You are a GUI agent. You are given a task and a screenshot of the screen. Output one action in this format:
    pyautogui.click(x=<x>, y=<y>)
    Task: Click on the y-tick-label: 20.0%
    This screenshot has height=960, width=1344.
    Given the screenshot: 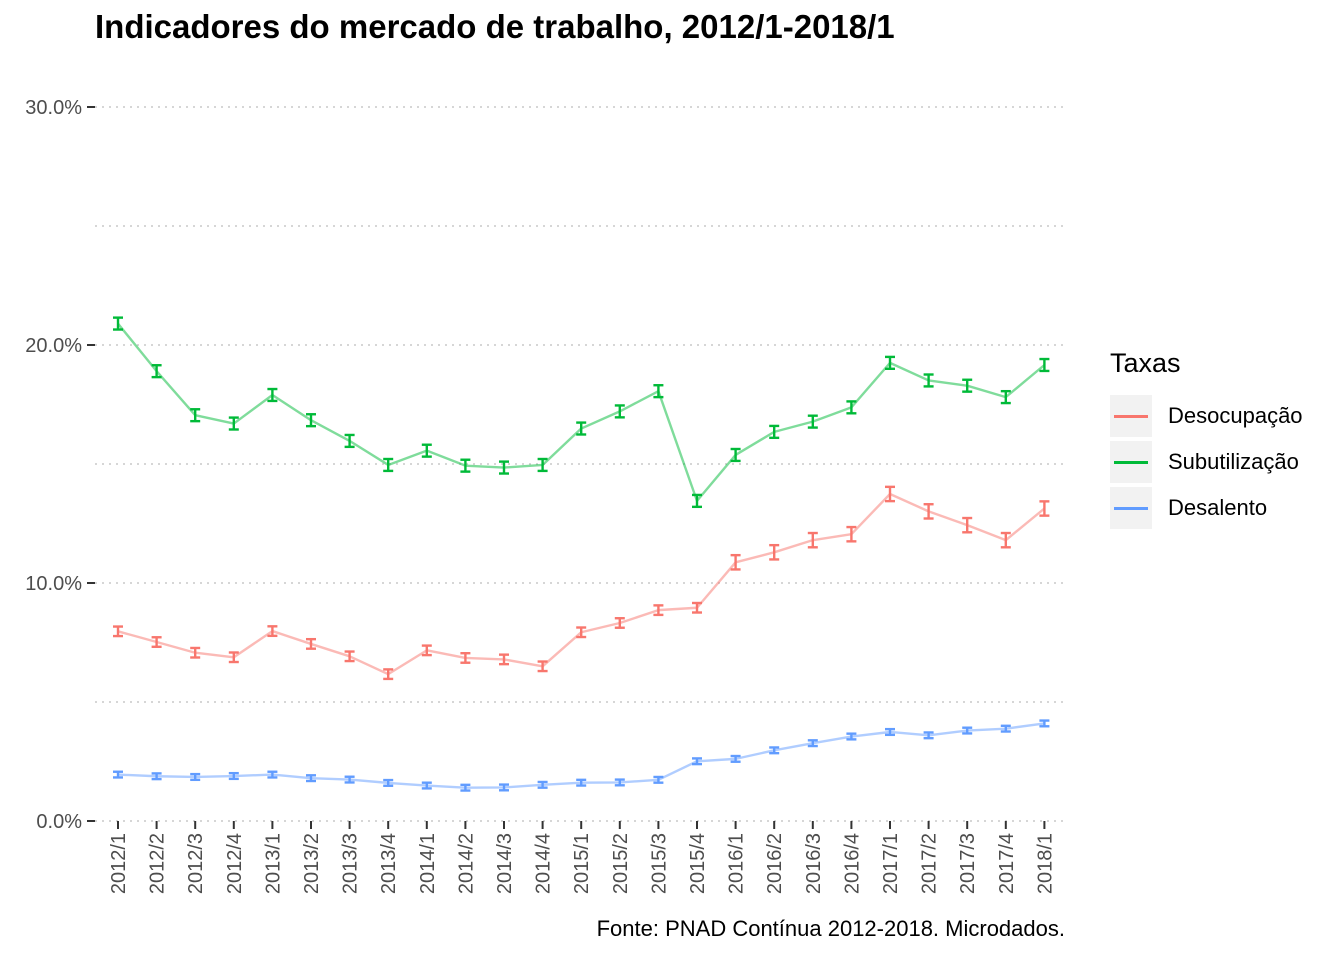 What is the action you would take?
    pyautogui.click(x=53, y=346)
    